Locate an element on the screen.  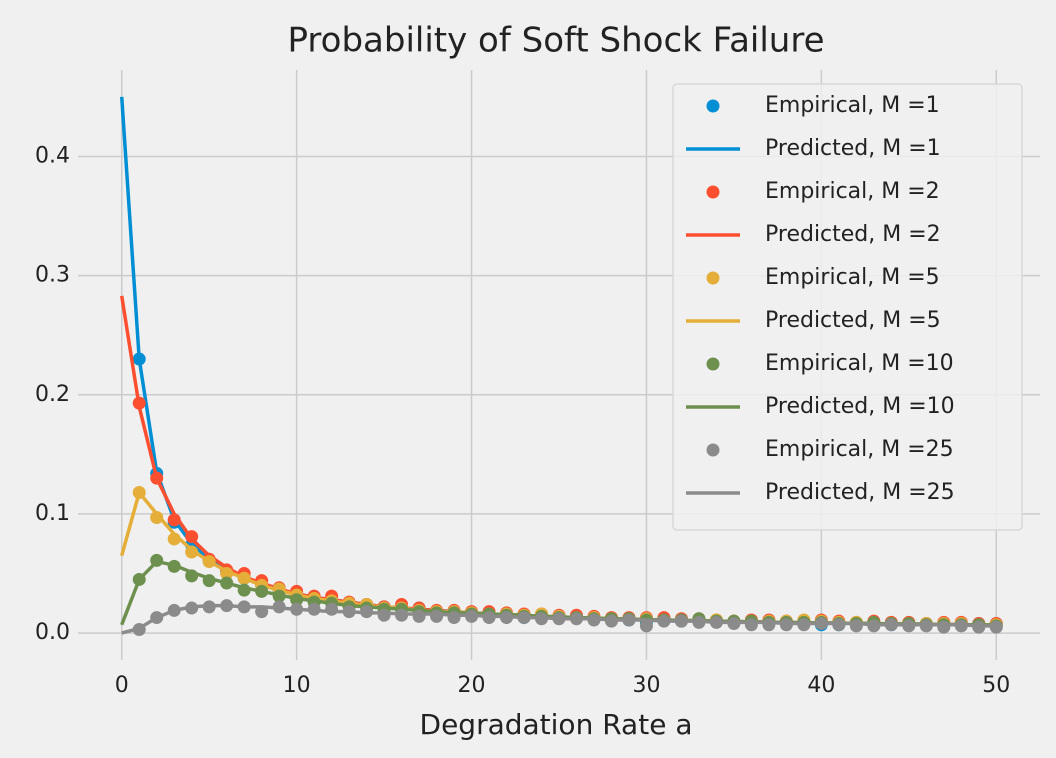
x-tick-label: 0 is located at coordinates (122, 685).